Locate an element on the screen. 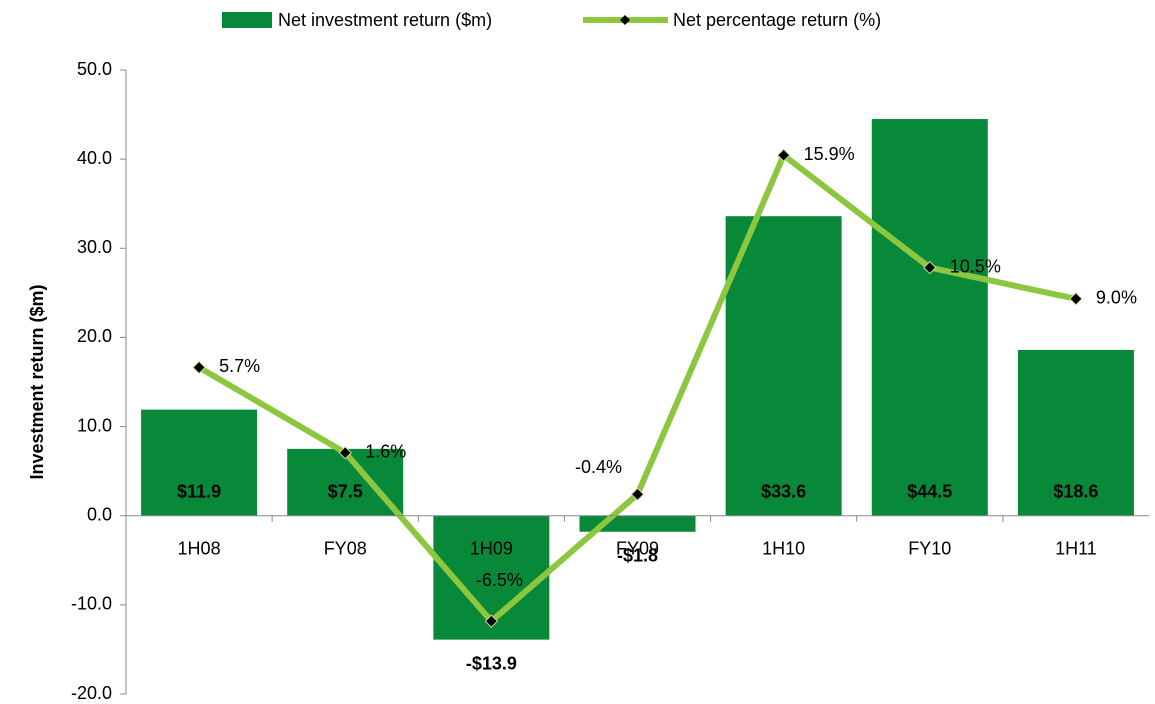 The width and height of the screenshot is (1155, 704). x-tick-label: 1H10 is located at coordinates (783, 548).